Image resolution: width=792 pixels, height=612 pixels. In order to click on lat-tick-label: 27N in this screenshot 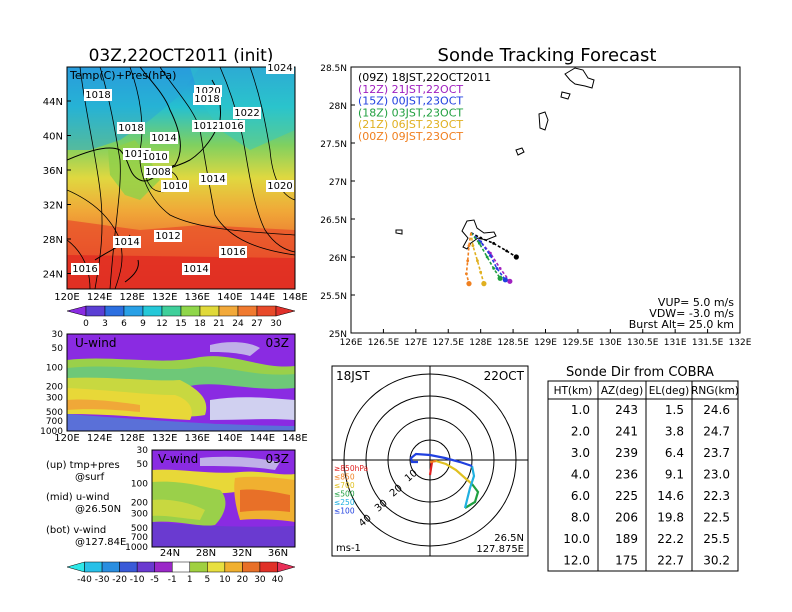, I will do `click(338, 183)`.